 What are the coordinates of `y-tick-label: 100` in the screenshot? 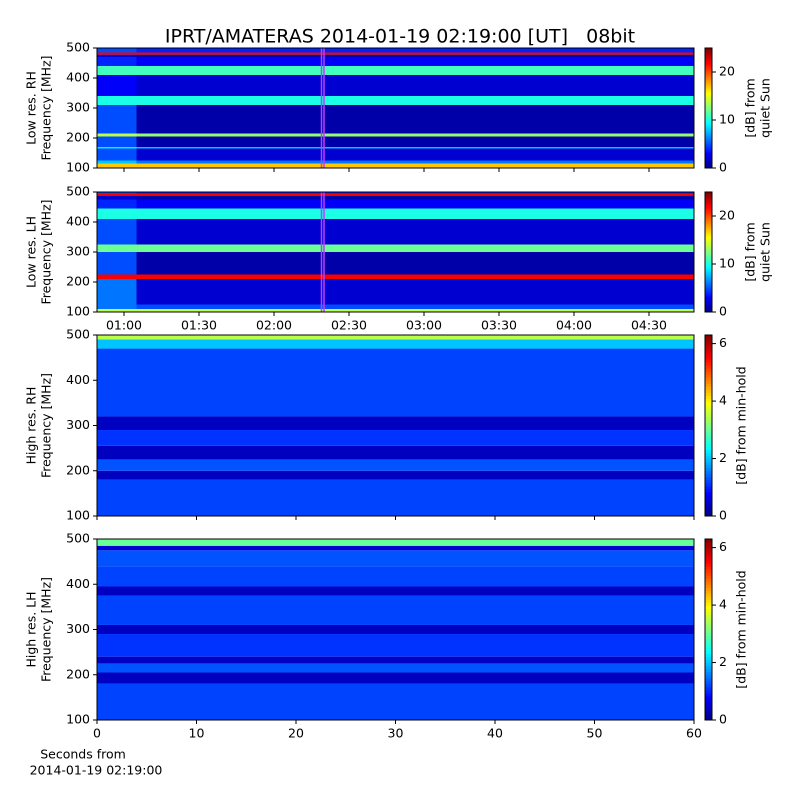 It's located at (78, 515).